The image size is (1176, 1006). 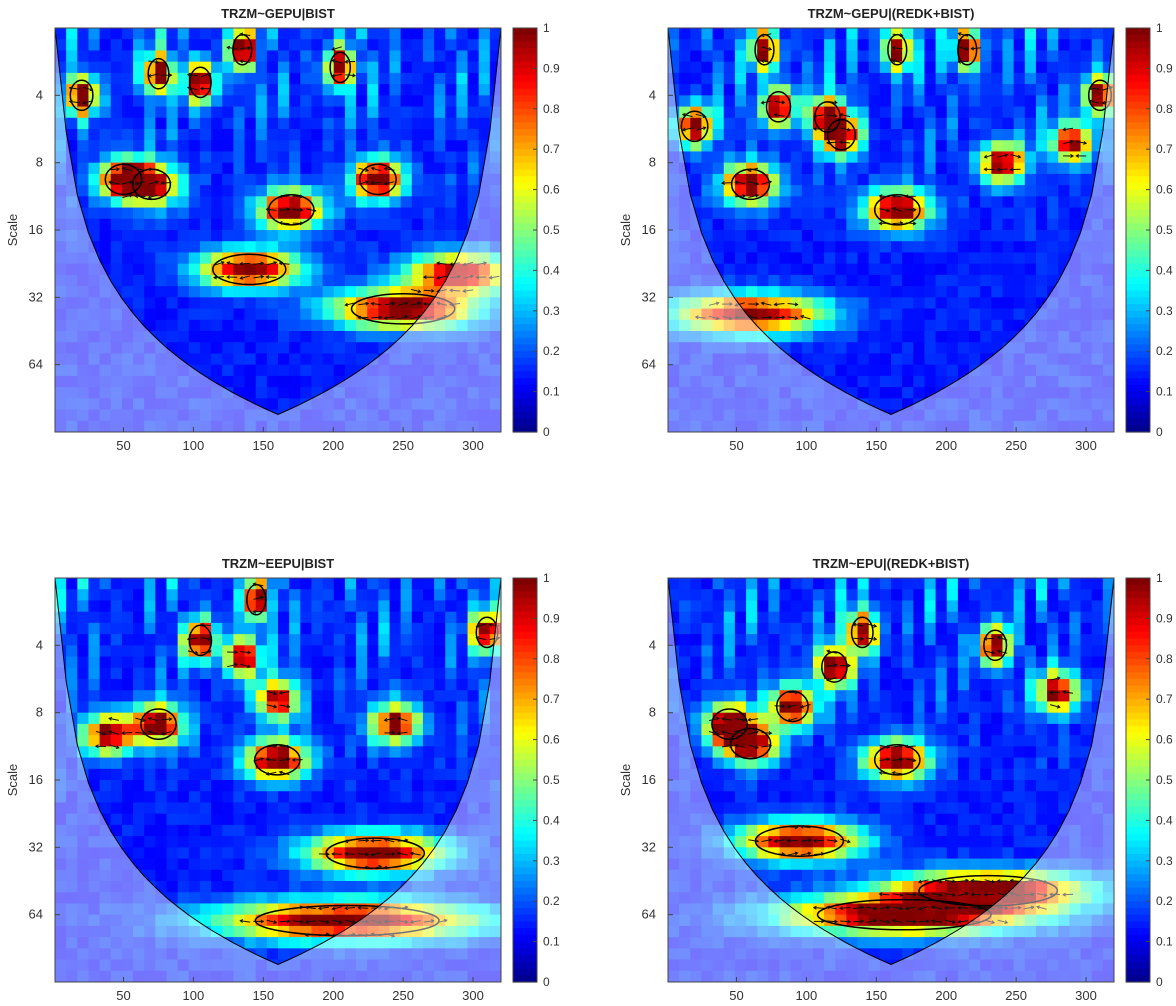 What do you see at coordinates (1149, 230) in the screenshot?
I see `colorbar: 0 0.1 0.2 0.3 0.4 0.5 0.6 0.7 0.8 0.9 1` at bounding box center [1149, 230].